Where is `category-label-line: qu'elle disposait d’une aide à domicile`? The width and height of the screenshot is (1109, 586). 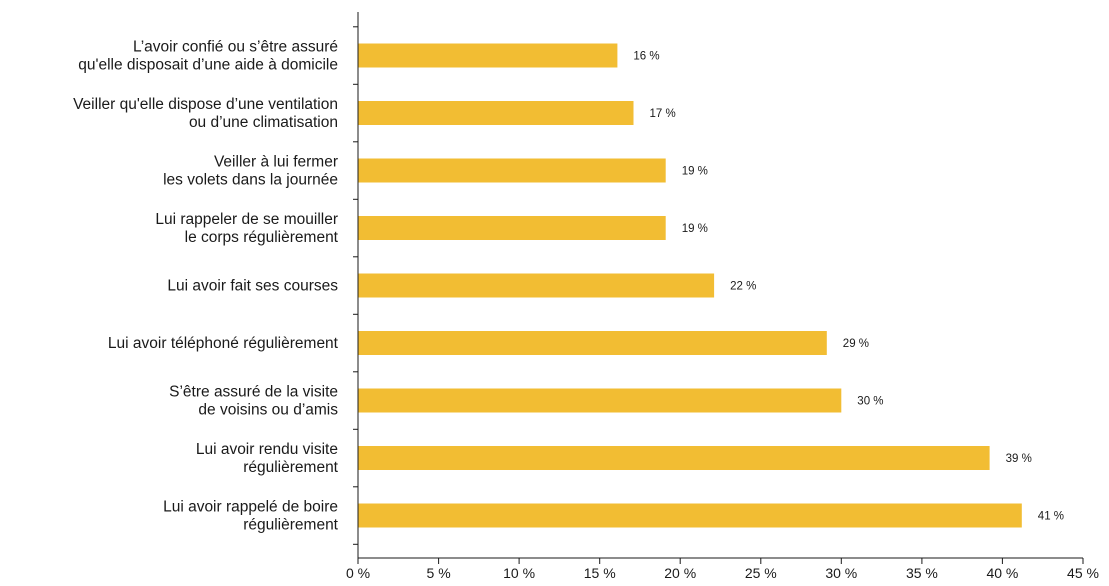 category-label-line: qu'elle disposait d’une aide à domicile is located at coordinates (208, 65).